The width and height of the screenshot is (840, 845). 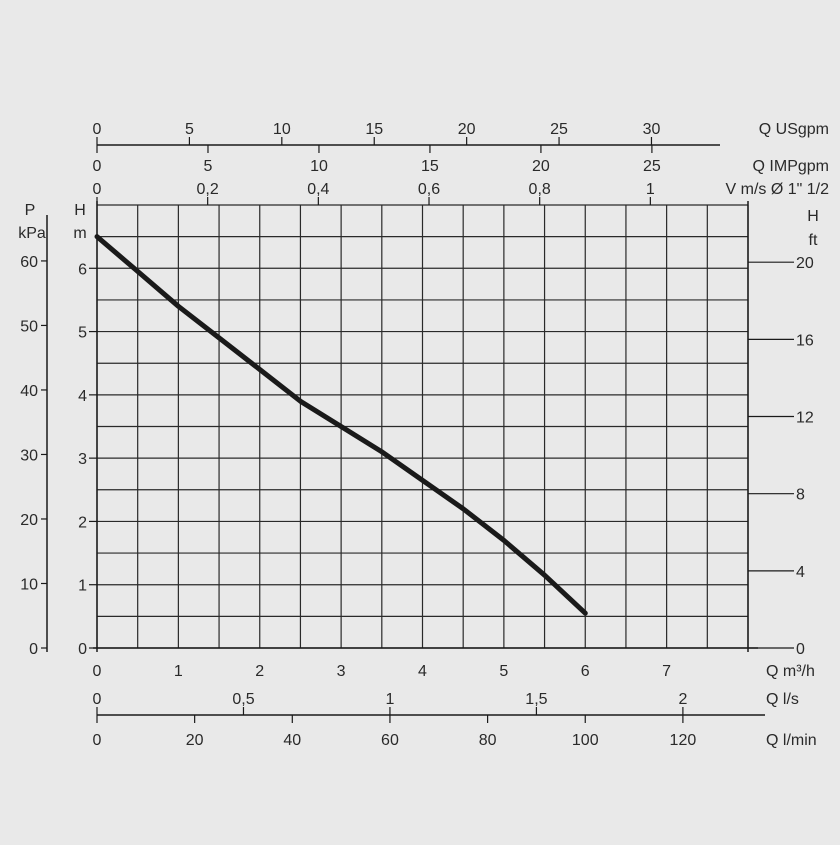 What do you see at coordinates (805, 340) in the screenshot?
I see `y-tick-label-h-ft: 16` at bounding box center [805, 340].